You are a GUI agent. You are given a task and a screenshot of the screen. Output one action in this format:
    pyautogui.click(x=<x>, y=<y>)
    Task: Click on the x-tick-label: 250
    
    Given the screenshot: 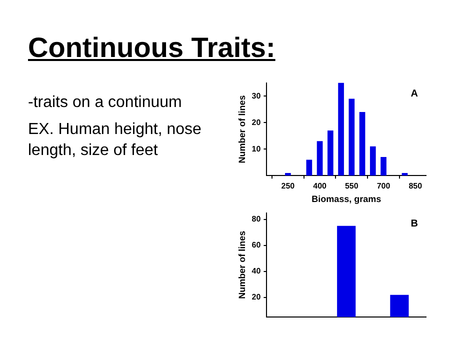 What is the action you would take?
    pyautogui.click(x=288, y=186)
    